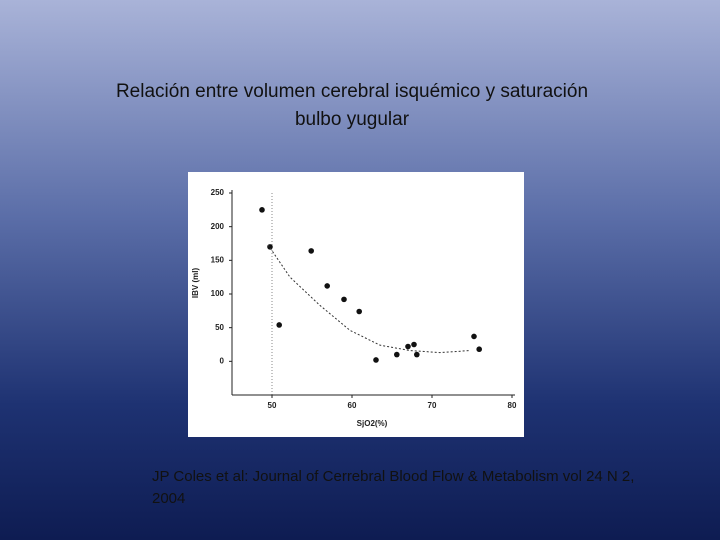 The image size is (720, 540). What do you see at coordinates (218, 259) in the screenshot?
I see `y-tick-label: 150` at bounding box center [218, 259].